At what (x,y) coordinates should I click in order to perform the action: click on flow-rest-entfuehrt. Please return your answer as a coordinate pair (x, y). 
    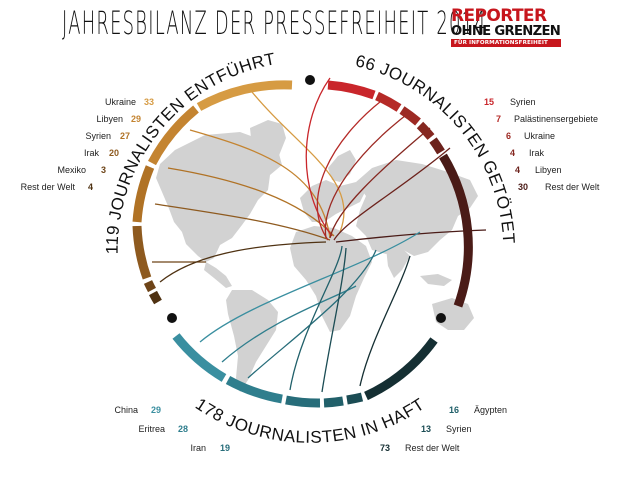
    Looking at the image, I should click on (243, 262).